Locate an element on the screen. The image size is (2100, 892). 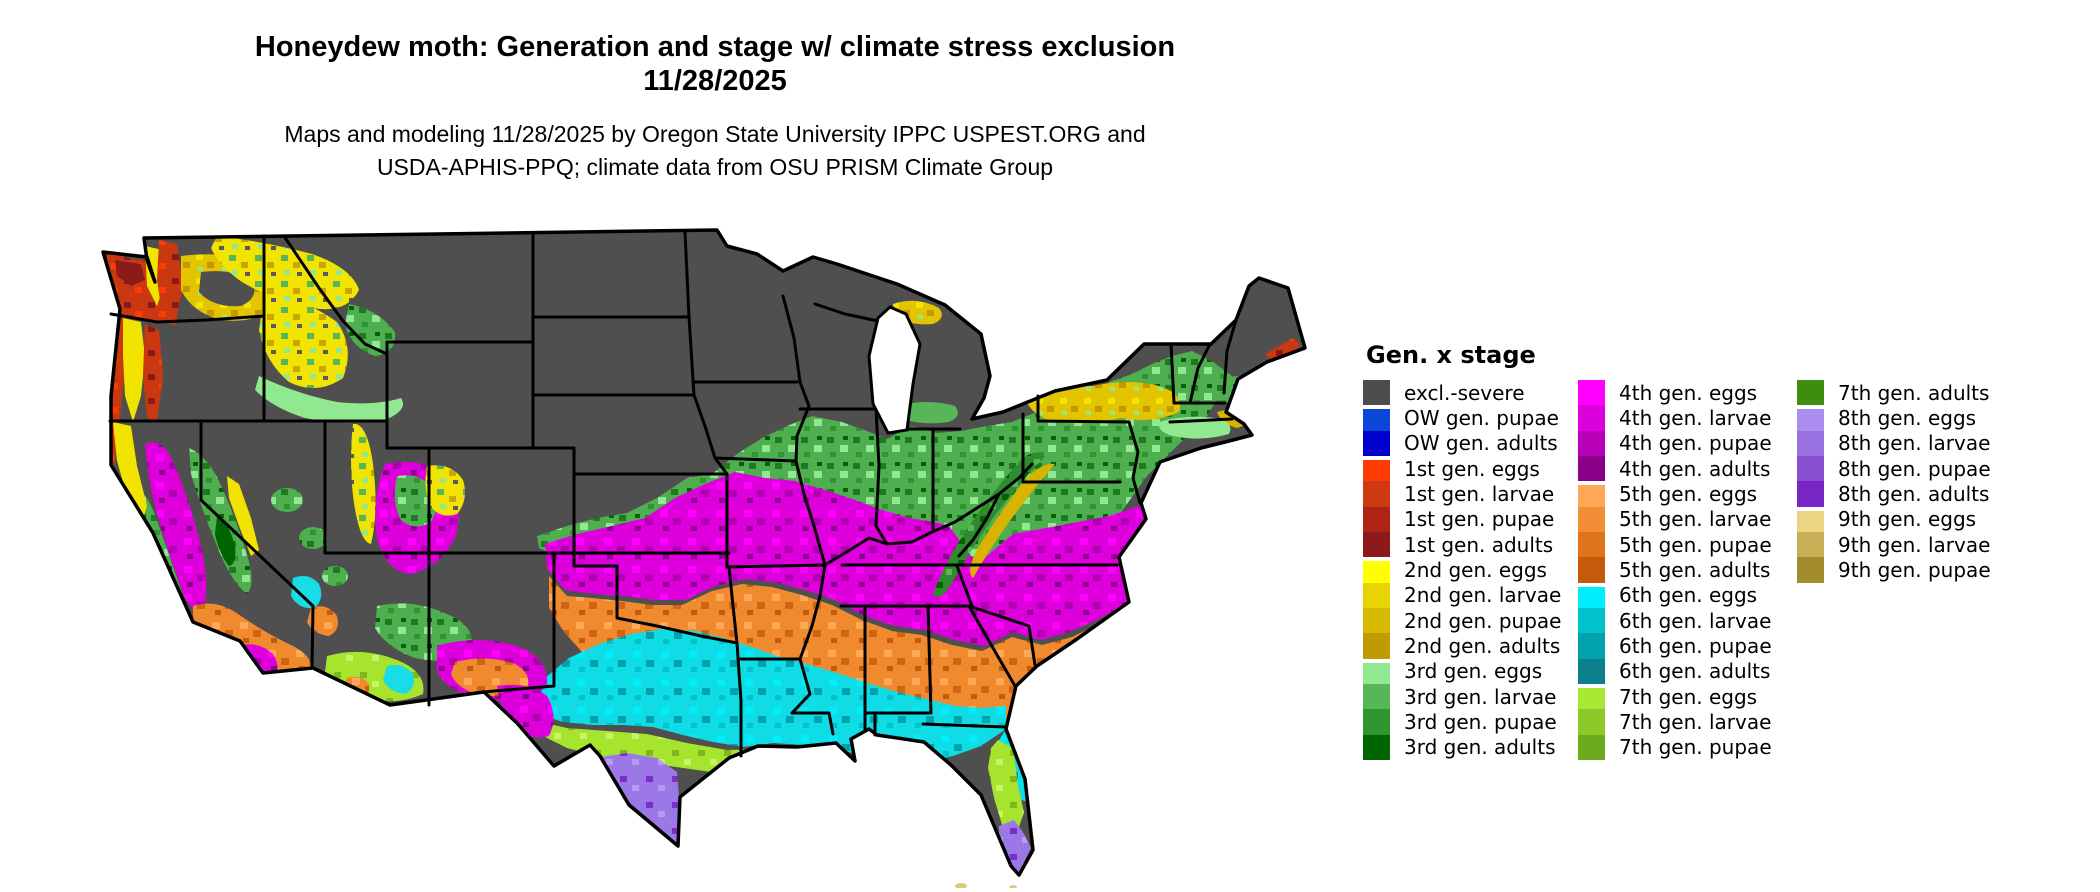
legend-title: Gen. x stage is located at coordinates (1451, 355).